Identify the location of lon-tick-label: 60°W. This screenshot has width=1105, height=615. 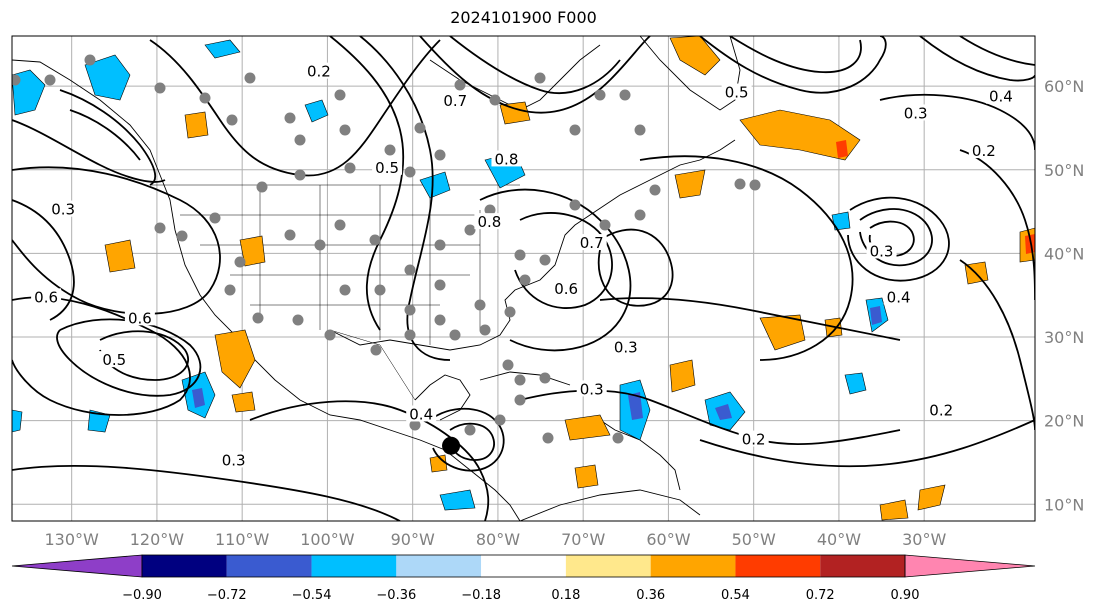
(668, 539).